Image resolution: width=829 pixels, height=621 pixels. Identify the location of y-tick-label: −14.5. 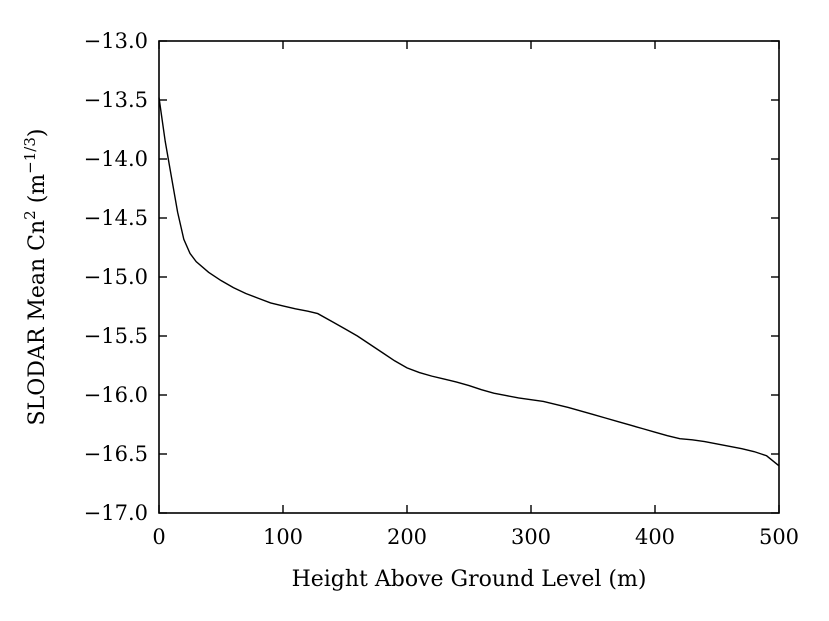
(116, 218).